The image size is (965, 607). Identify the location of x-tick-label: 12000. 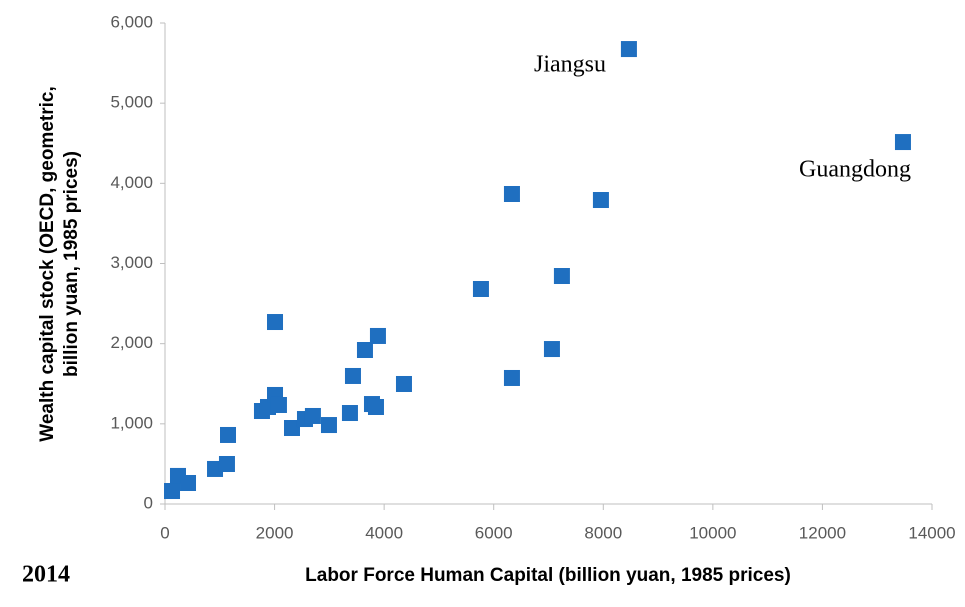
(822, 532).